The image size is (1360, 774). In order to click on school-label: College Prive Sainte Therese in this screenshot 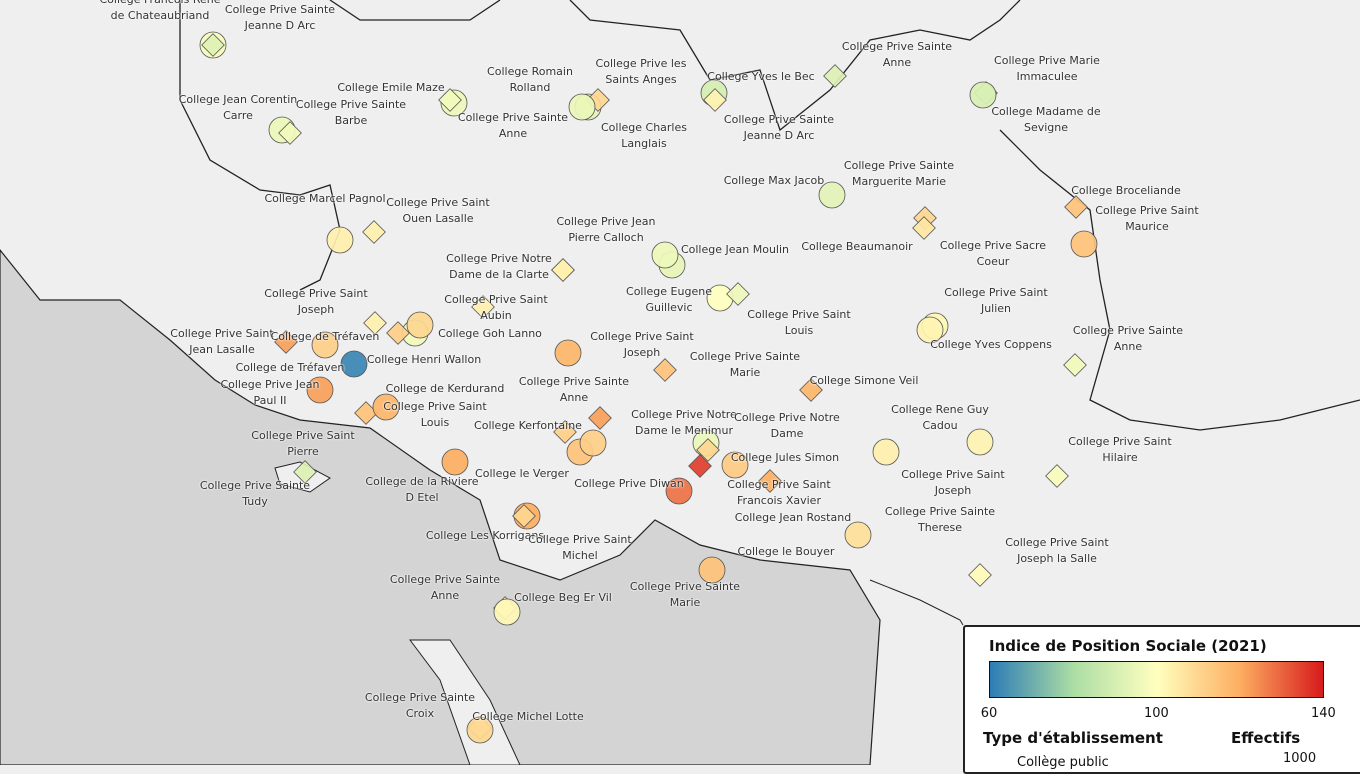, I will do `click(940, 519)`.